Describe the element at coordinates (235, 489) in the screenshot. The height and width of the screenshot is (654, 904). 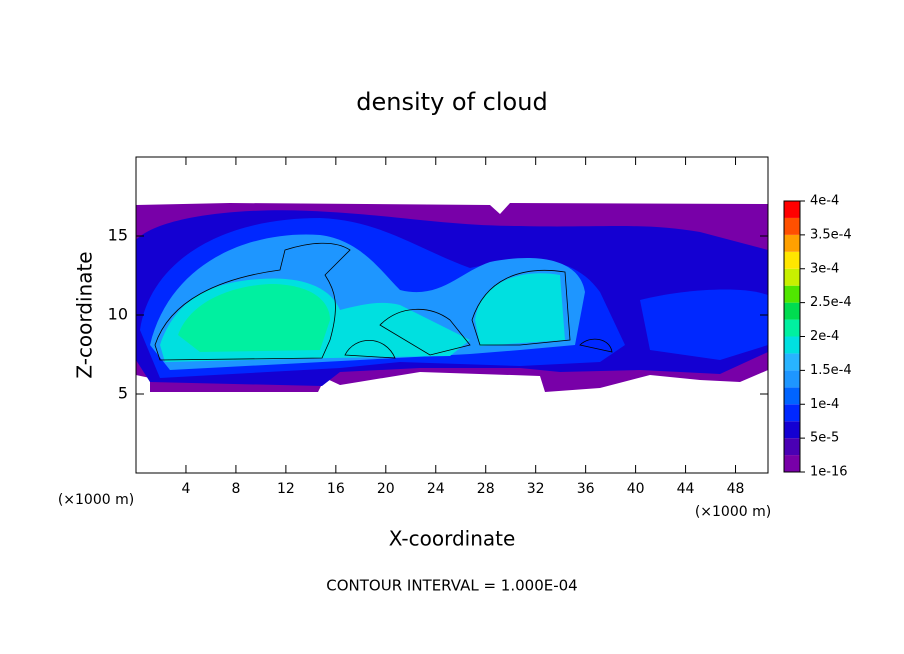
I see `x-tick-label: 8` at that location.